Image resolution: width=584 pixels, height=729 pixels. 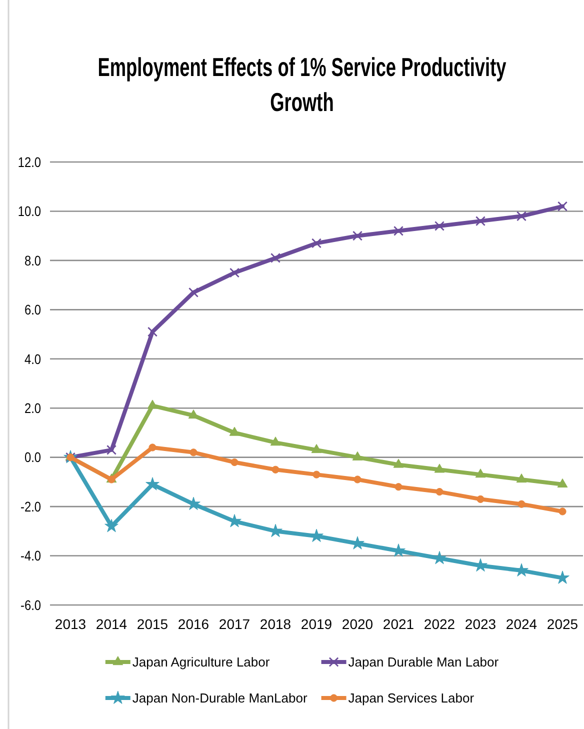 I want to click on x-tick-label: 2024, so click(x=522, y=624).